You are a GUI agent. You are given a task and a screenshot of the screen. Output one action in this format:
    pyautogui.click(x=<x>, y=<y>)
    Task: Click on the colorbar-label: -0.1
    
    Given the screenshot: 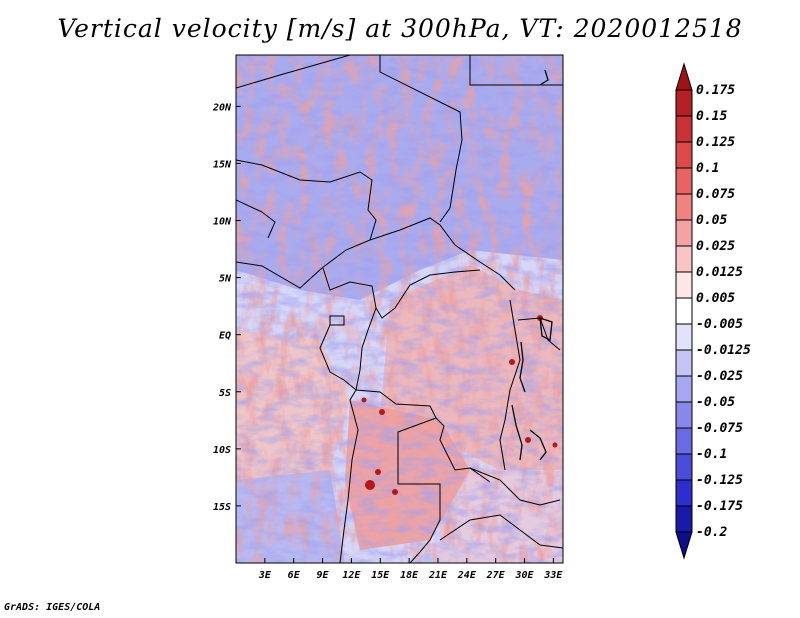 What is the action you would take?
    pyautogui.click(x=711, y=454)
    